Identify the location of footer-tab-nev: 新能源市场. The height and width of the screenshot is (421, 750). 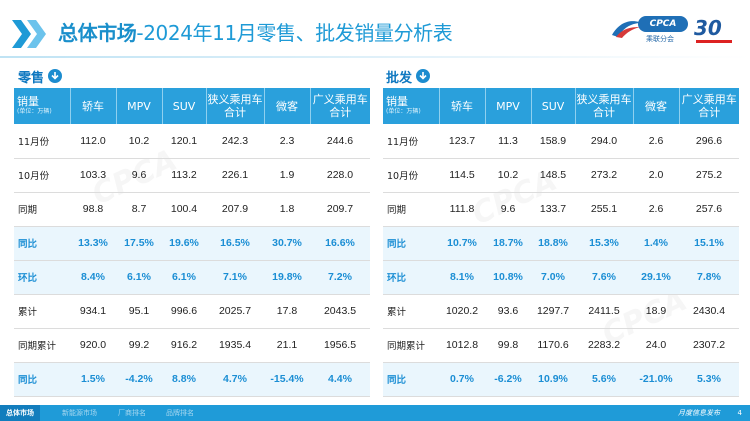
(79, 413).